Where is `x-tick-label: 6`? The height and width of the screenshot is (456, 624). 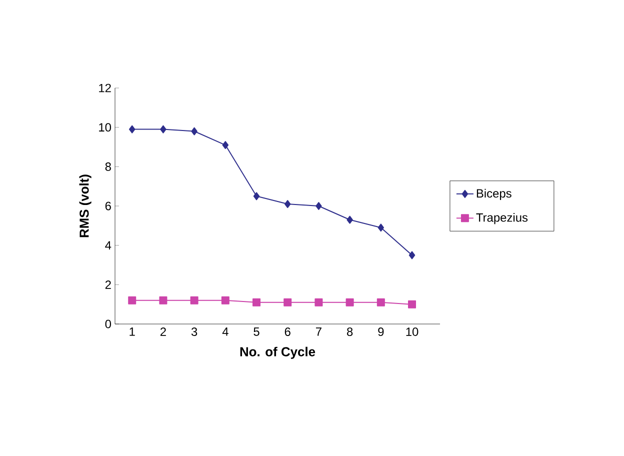 x-tick-label: 6 is located at coordinates (287, 332).